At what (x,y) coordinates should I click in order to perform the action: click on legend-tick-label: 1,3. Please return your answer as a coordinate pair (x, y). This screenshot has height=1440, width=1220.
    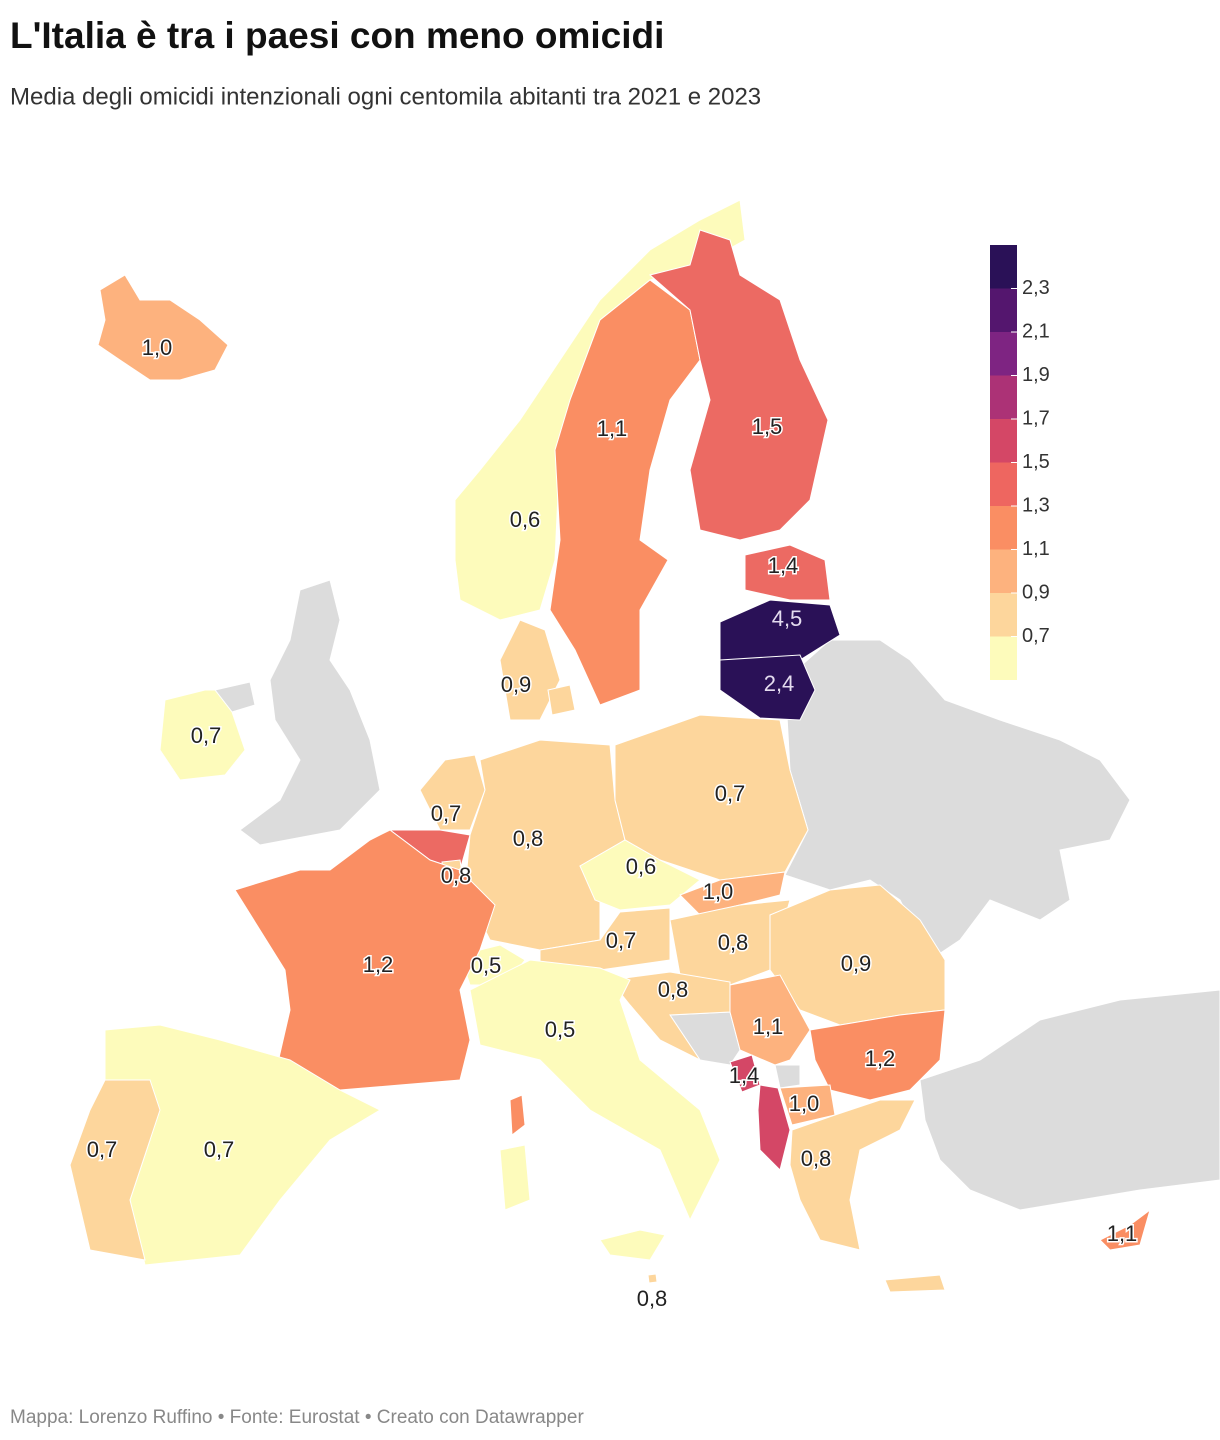
    Looking at the image, I should click on (1036, 505).